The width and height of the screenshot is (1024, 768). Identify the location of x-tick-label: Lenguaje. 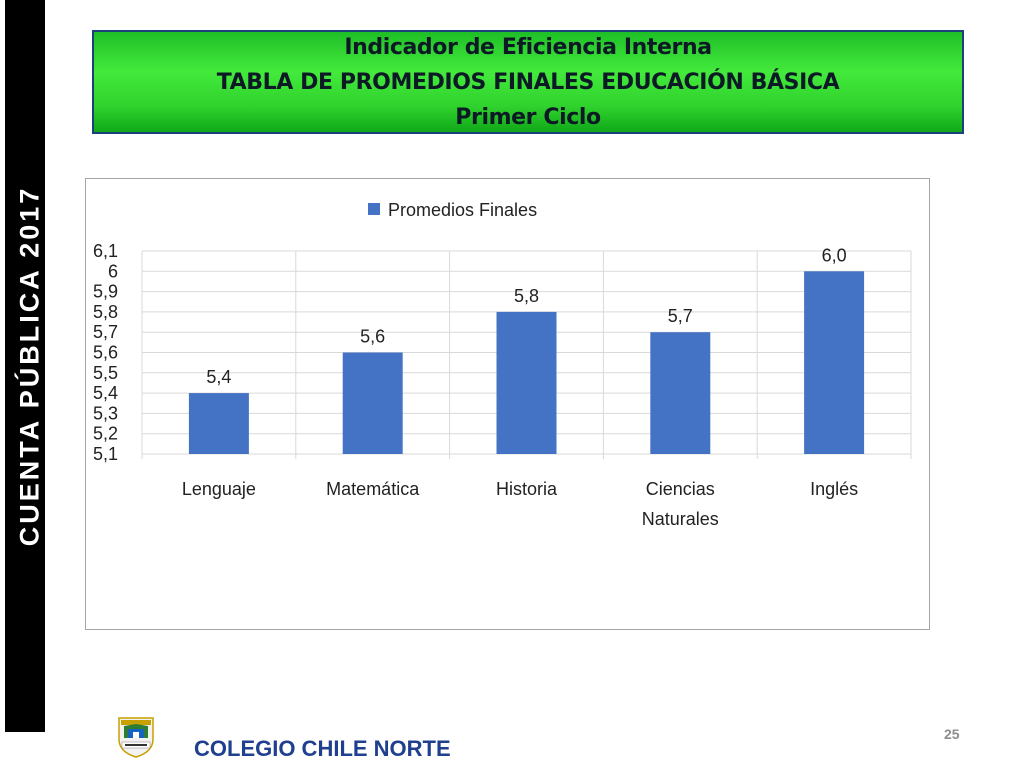
(219, 489).